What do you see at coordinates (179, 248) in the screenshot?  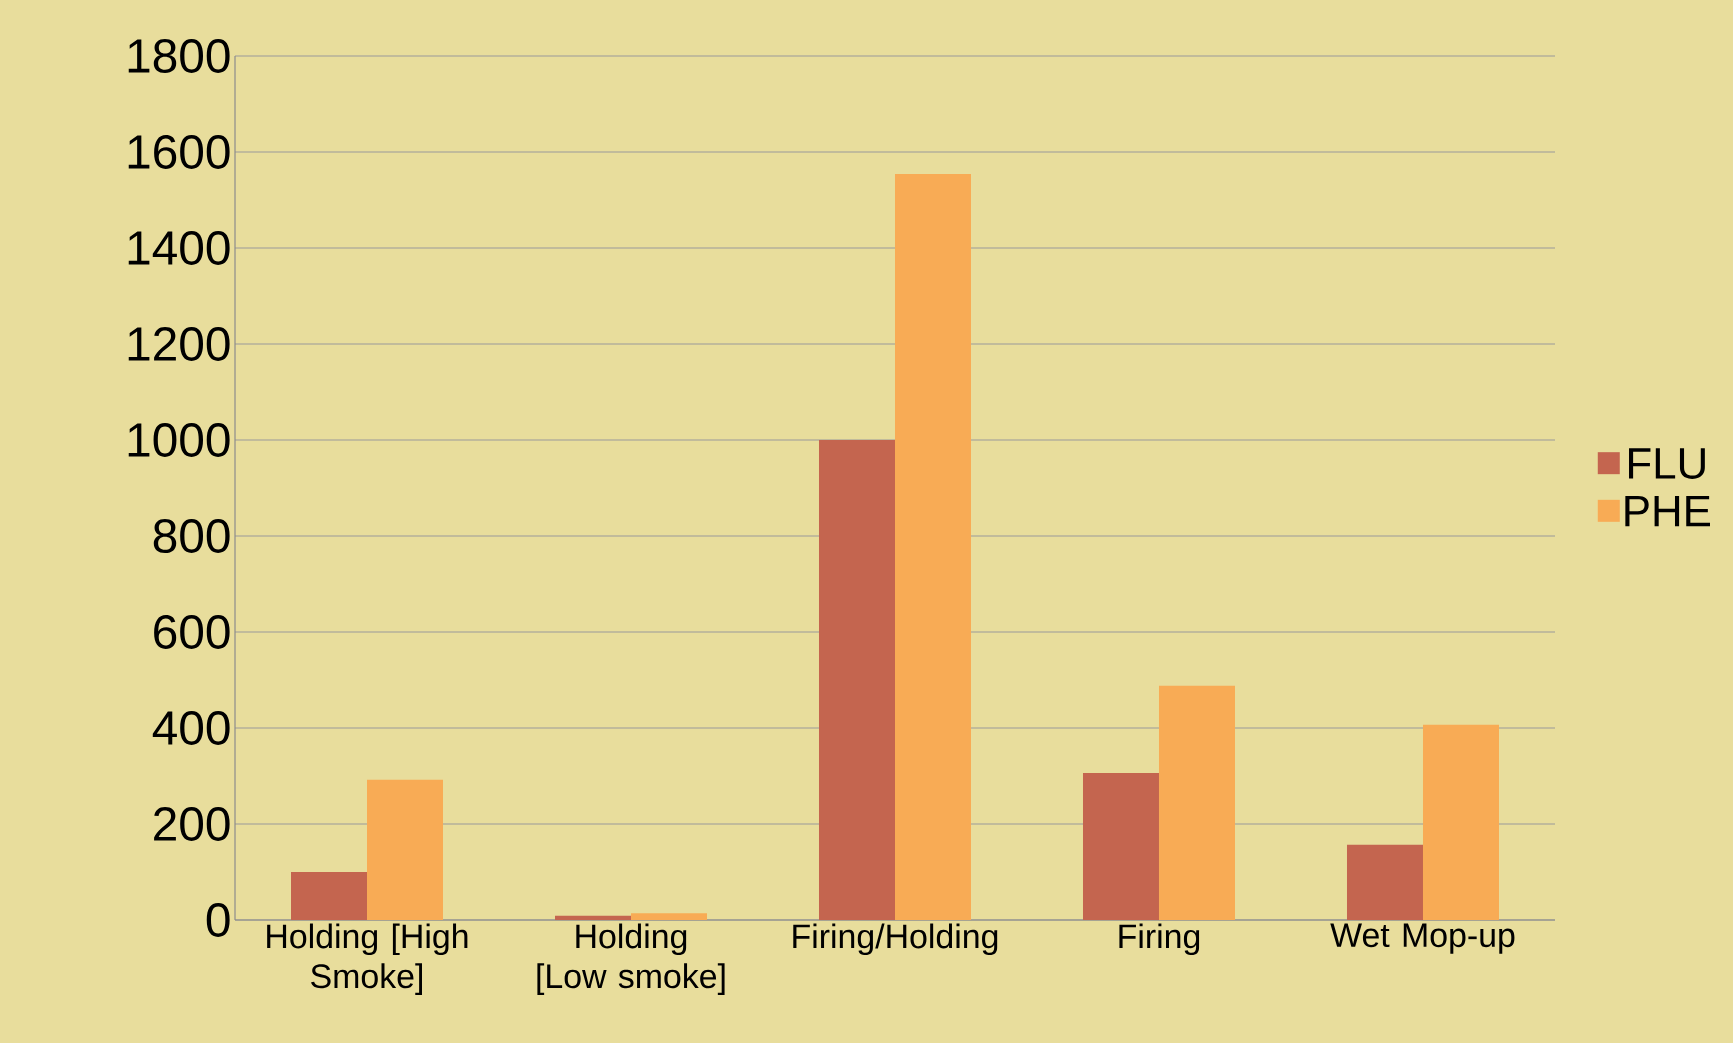 I see `y-tick-label: 1400` at bounding box center [179, 248].